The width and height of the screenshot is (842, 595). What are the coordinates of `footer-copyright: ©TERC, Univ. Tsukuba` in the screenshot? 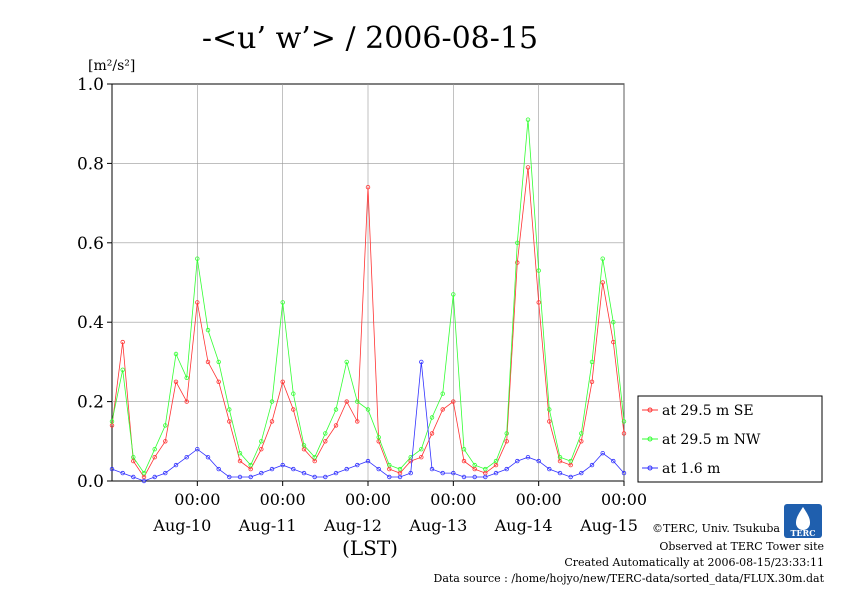 It's located at (716, 528).